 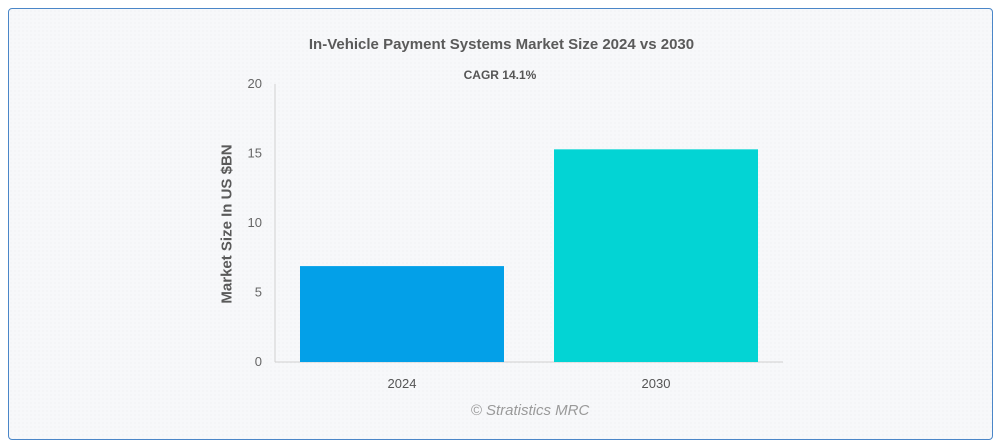 I want to click on y-tick-label: 0, so click(x=258, y=361).